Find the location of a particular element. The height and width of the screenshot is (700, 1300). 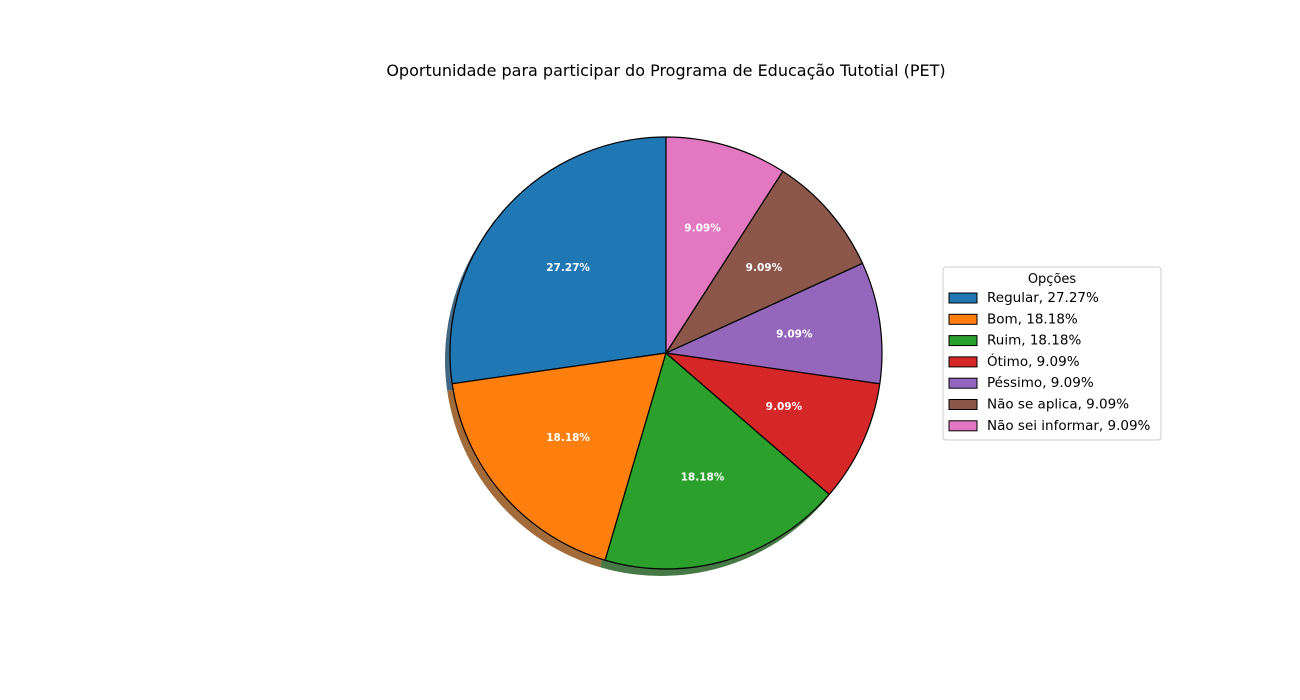

slice-regular is located at coordinates (558, 260).